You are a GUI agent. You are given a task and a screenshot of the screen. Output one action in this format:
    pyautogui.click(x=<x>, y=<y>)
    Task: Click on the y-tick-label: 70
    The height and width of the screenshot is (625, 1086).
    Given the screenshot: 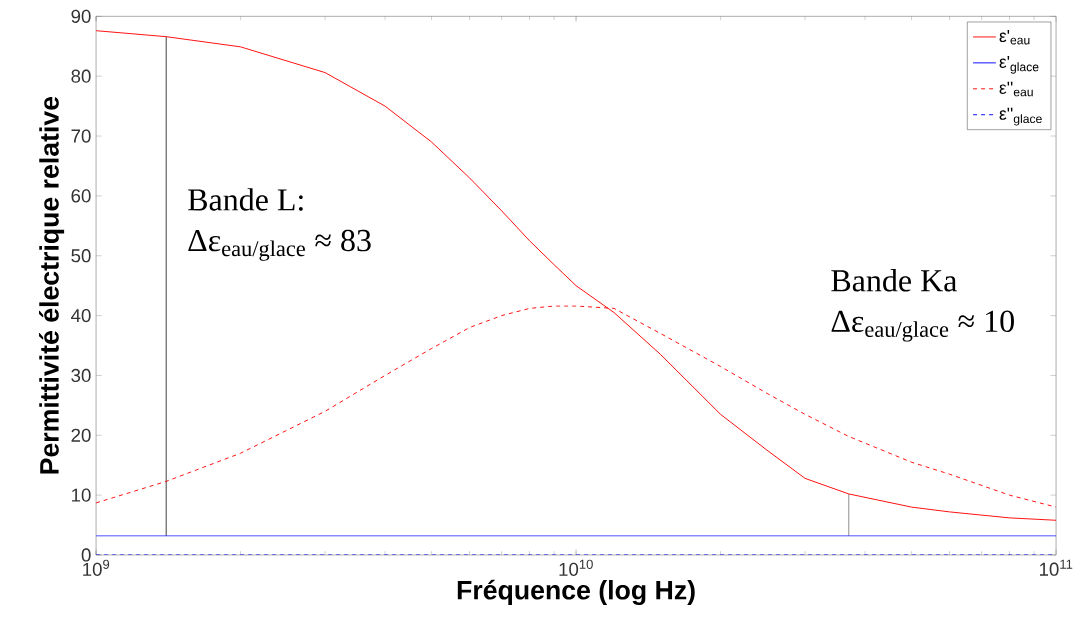 What is the action you would take?
    pyautogui.click(x=81, y=136)
    